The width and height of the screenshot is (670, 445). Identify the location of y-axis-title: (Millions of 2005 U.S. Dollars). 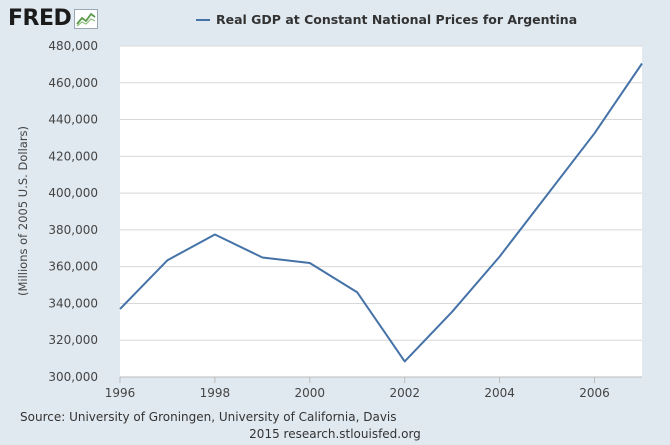
(23, 211).